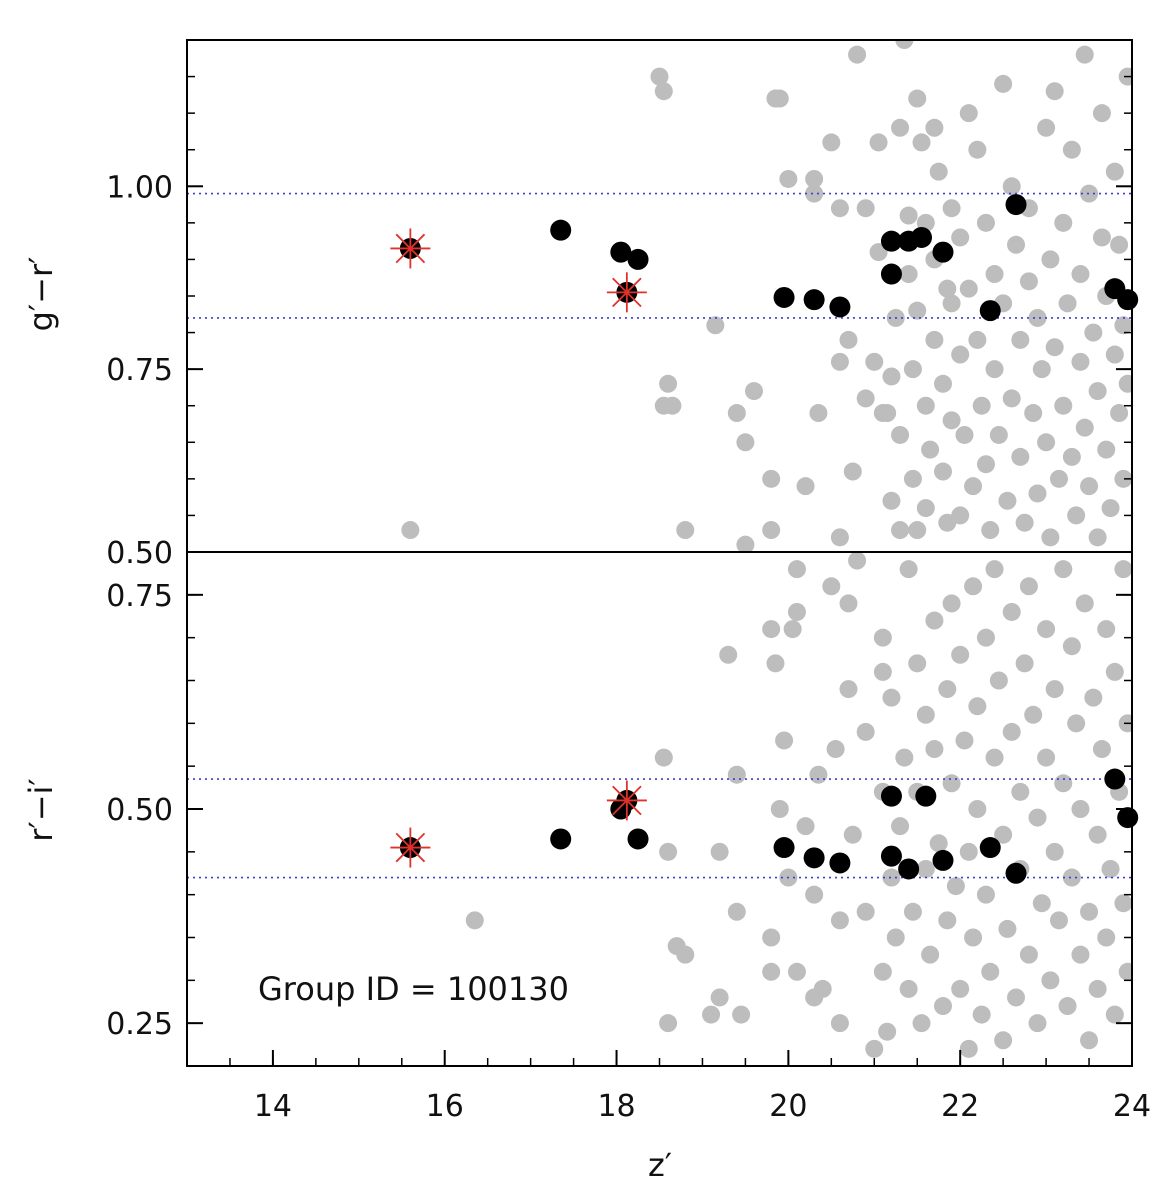 The image size is (1176, 1194). I want to click on y-tick-label: 0.25, so click(139, 1024).